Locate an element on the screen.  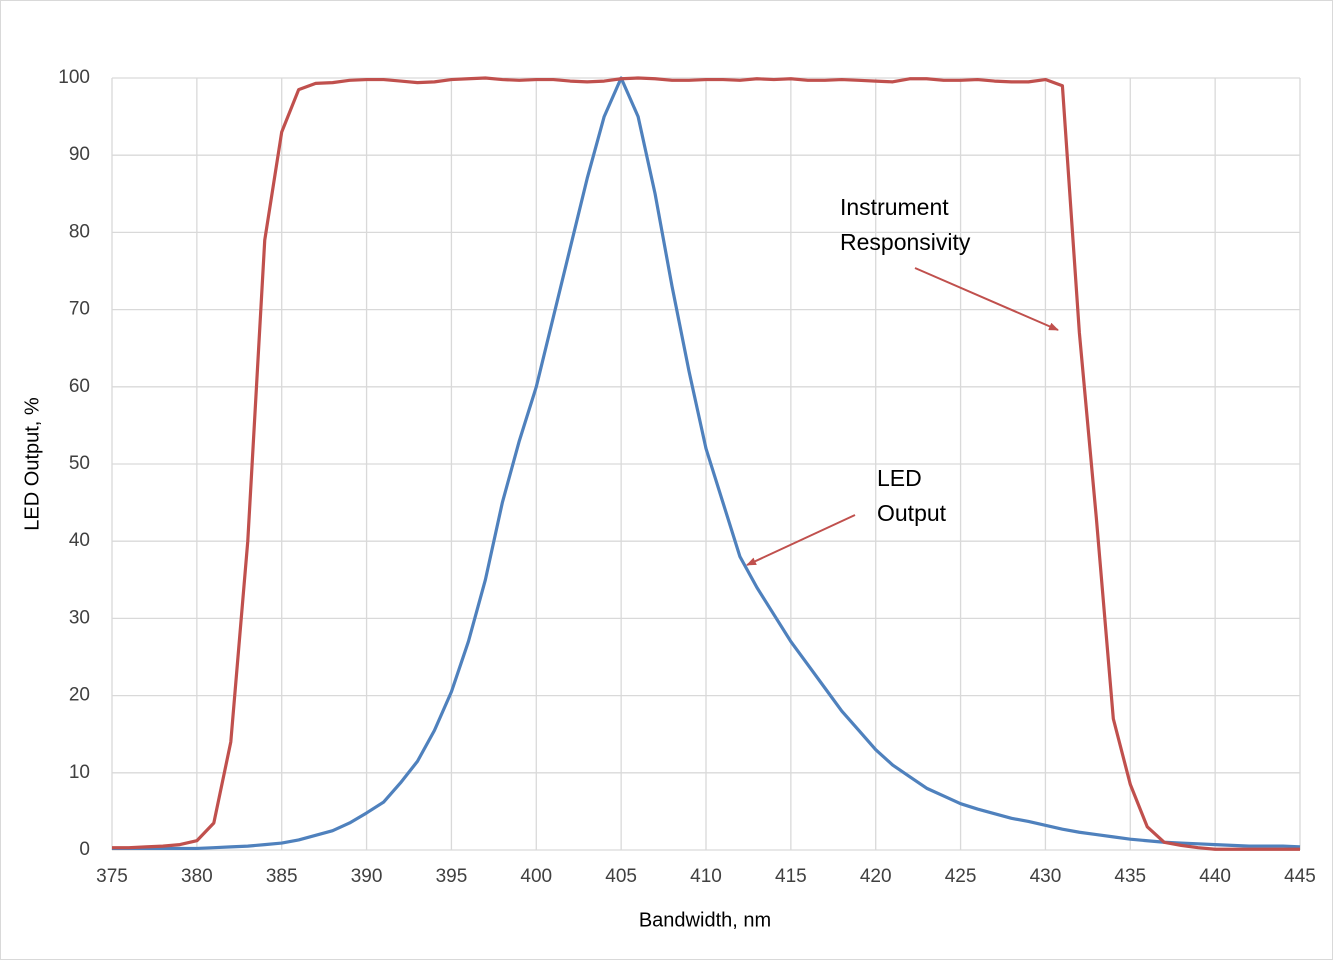
y-tick-label: 50 is located at coordinates (79, 463).